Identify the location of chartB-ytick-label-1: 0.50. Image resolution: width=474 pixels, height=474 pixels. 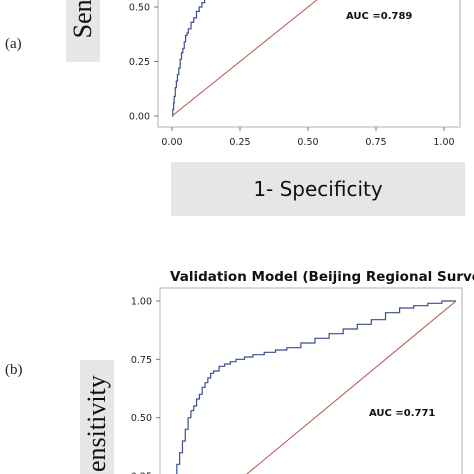
(141, 418).